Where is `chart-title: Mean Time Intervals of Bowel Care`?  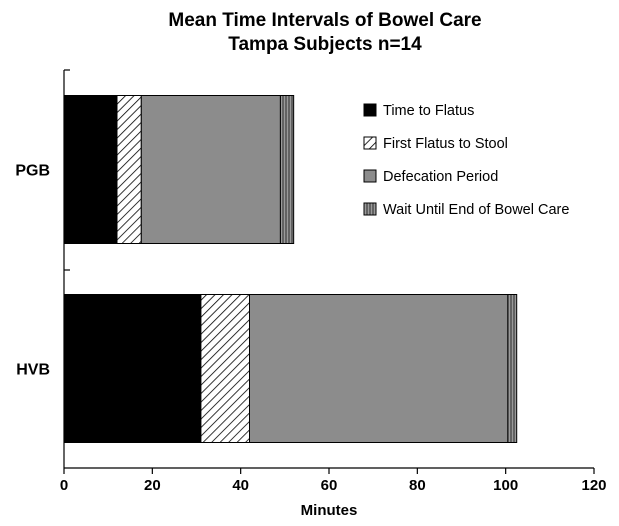
chart-title: Mean Time Intervals of Bowel Care is located at coordinates (324, 20).